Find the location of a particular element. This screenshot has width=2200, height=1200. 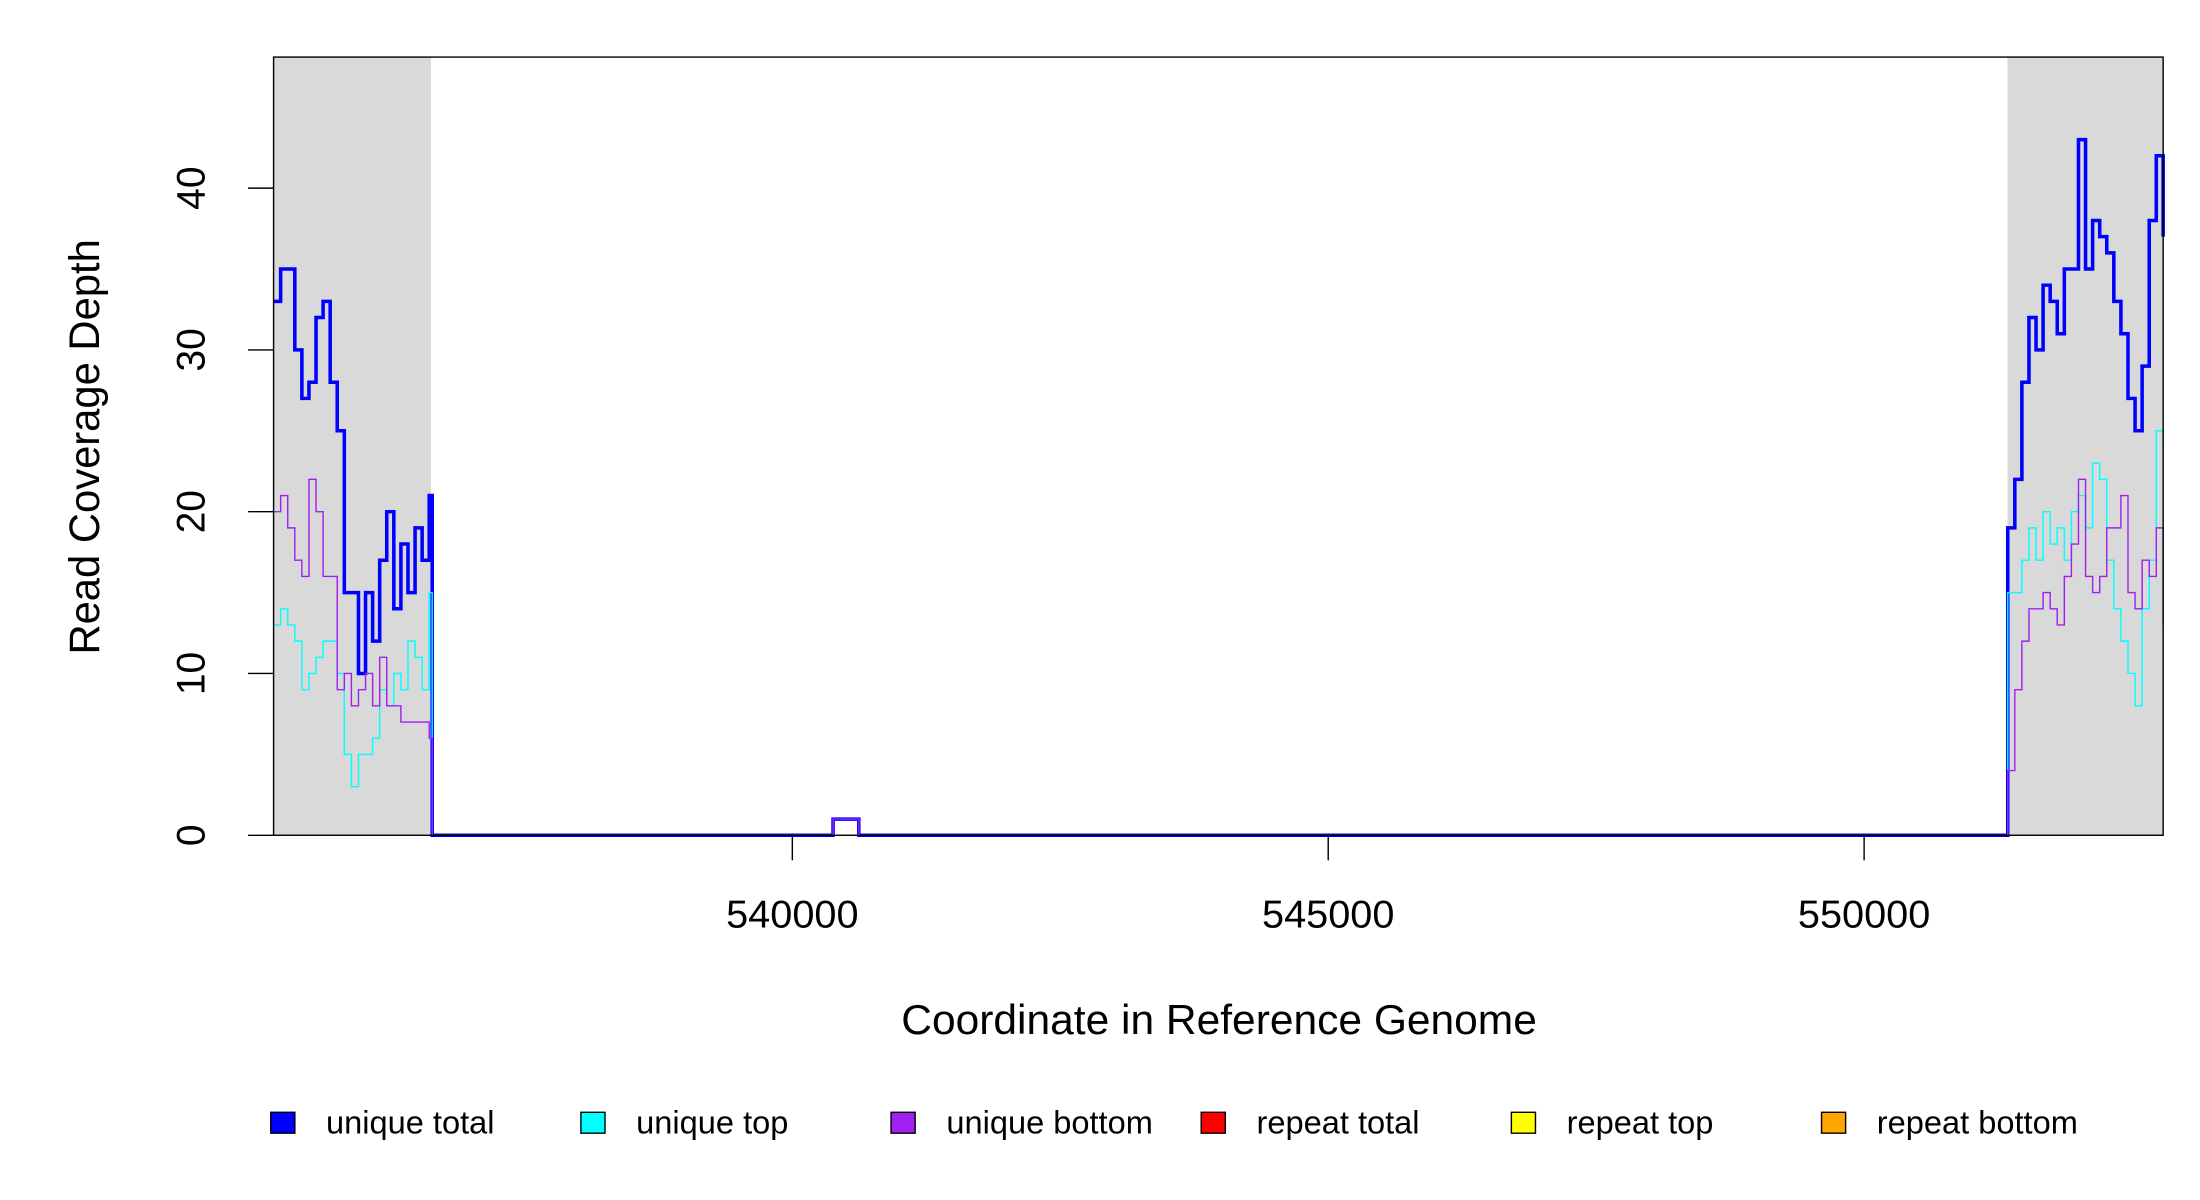

legend-label: unique bottom is located at coordinates (1049, 1123).